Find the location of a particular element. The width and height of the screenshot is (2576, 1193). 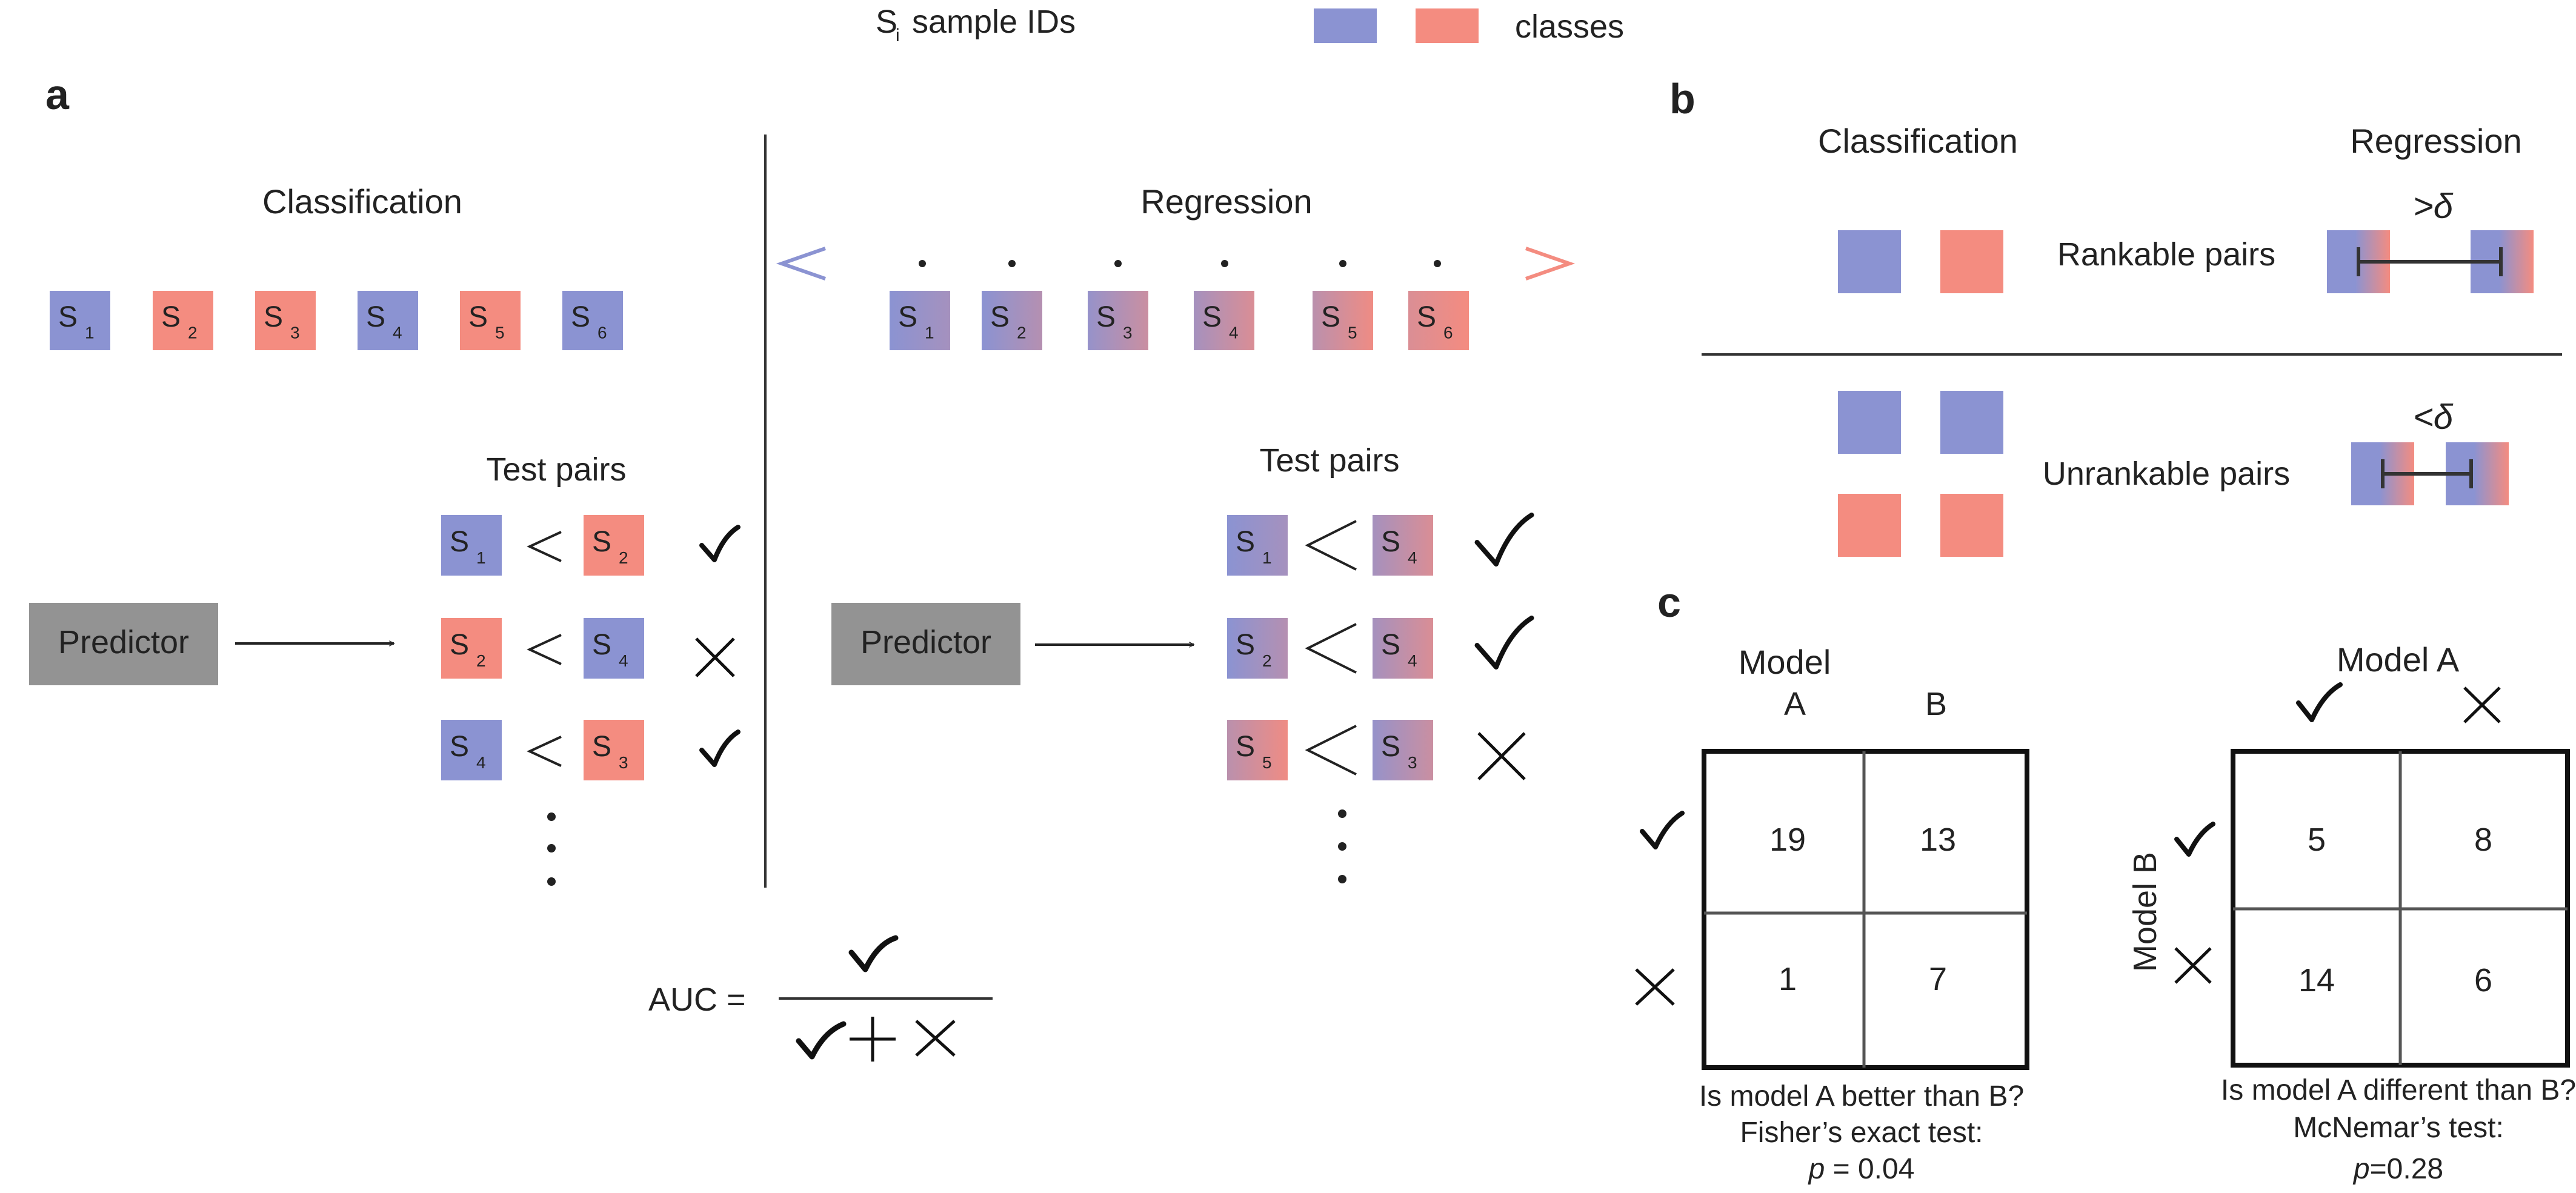

panel-b-regression-title: Regression is located at coordinates (2435, 141).